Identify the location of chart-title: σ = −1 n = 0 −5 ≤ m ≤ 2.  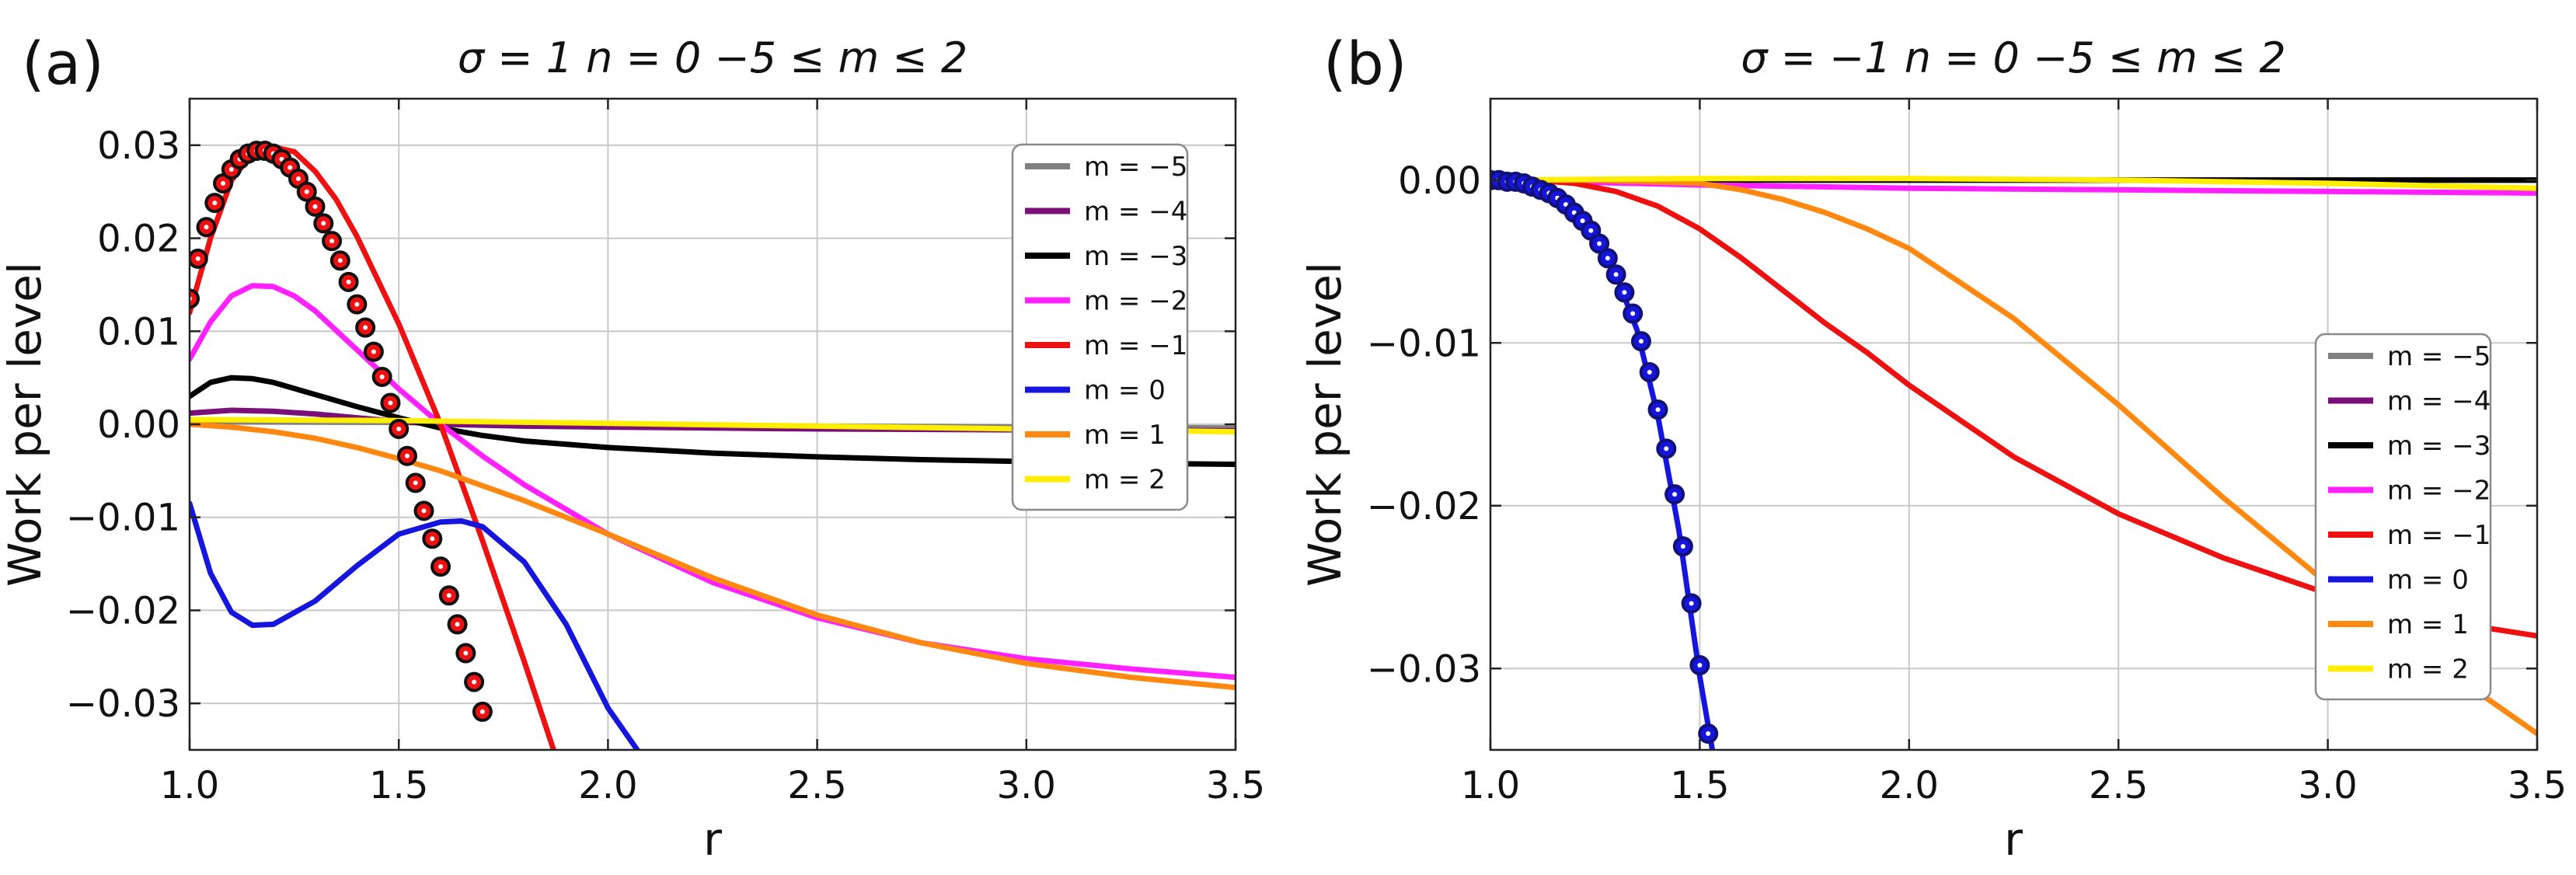
(2013, 58).